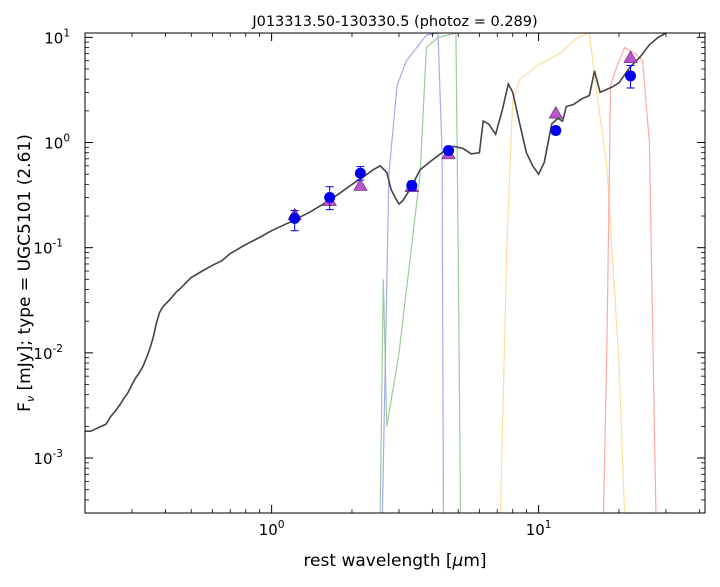 The width and height of the screenshot is (720, 587). I want to click on x-tick-label-0: 10⁰, so click(272, 529).